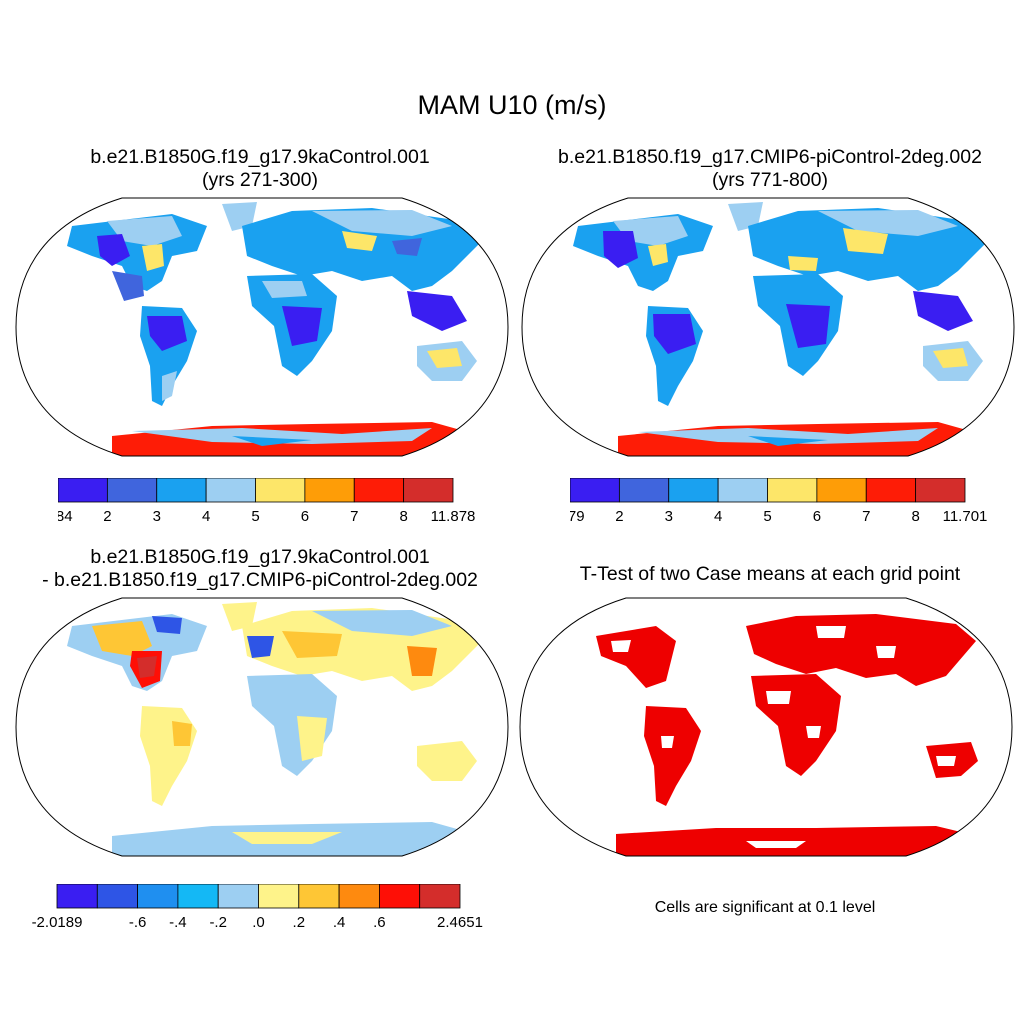 This screenshot has height=1024, width=1024. I want to click on colorbar-tick-label: -.2, so click(218, 922).